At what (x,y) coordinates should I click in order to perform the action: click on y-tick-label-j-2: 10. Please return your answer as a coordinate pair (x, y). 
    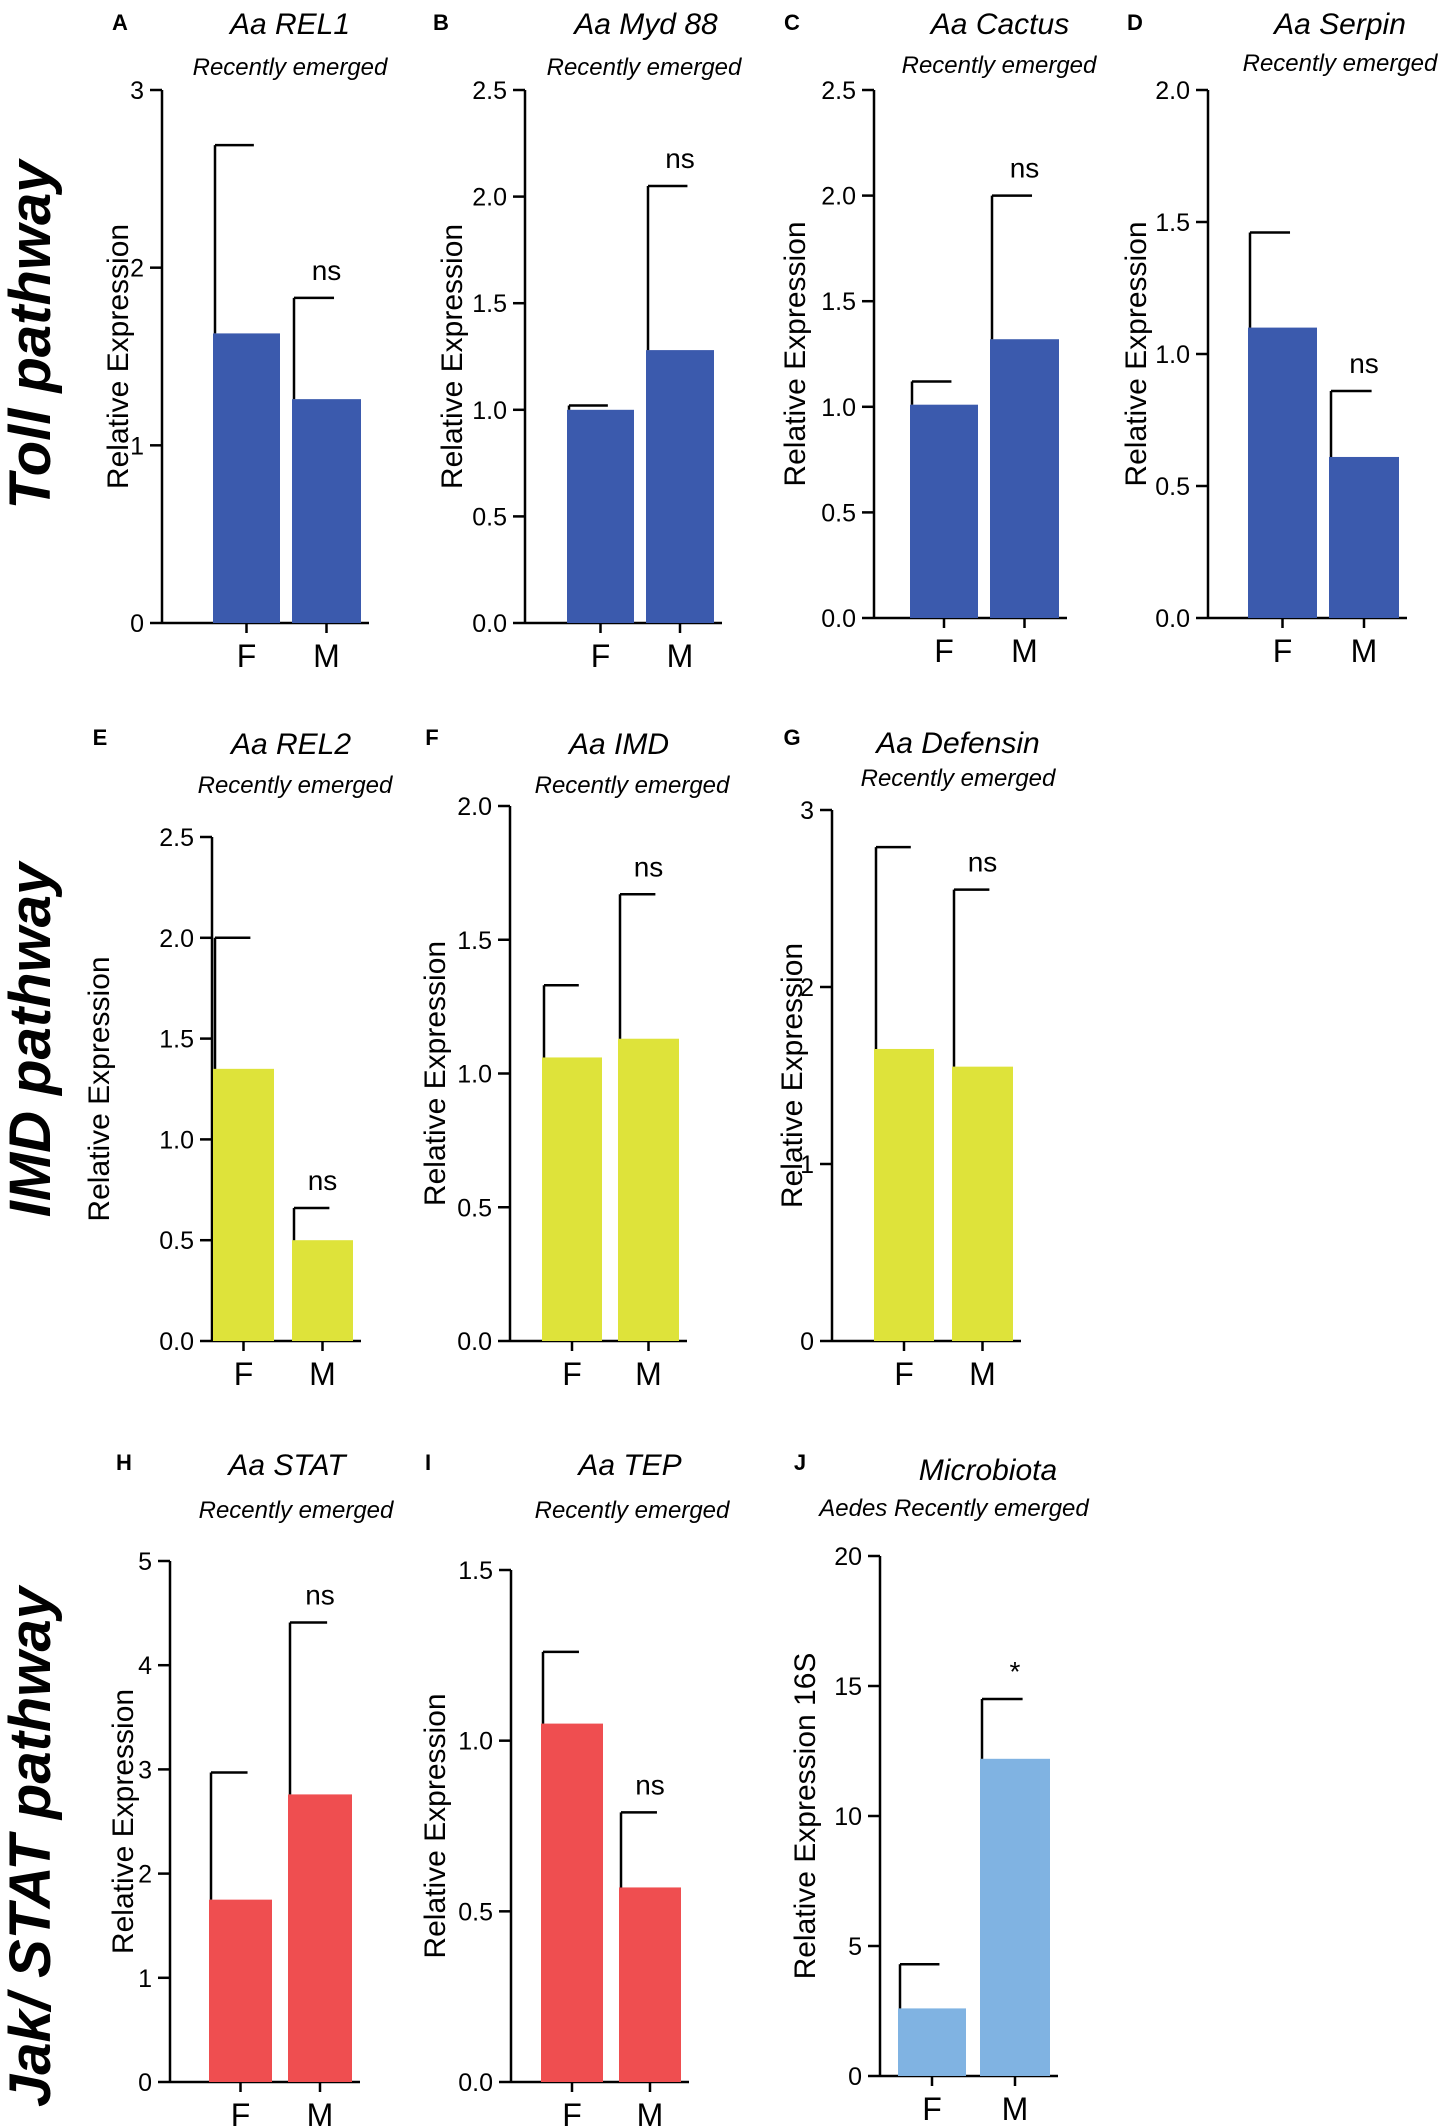
    Looking at the image, I should click on (848, 1817).